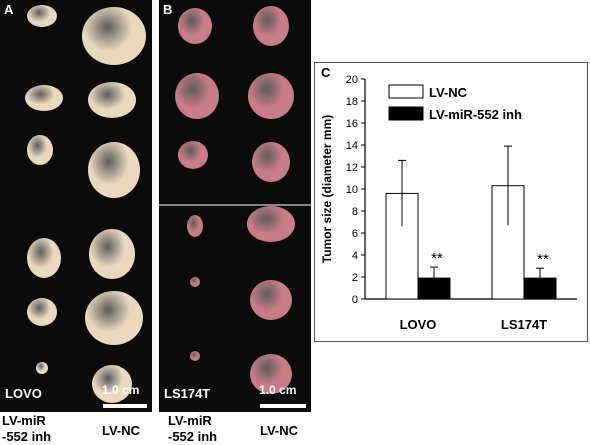 The width and height of the screenshot is (590, 445). Describe the element at coordinates (278, 390) in the screenshot. I see `panel-b-scale-label: 1.0 cm` at that location.